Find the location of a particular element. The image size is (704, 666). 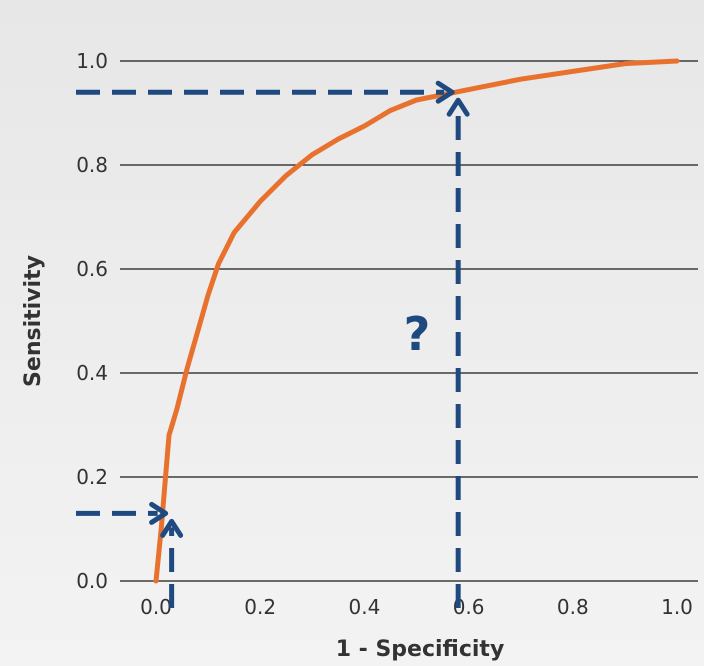

x-tick-label: 0.8 is located at coordinates (573, 607).